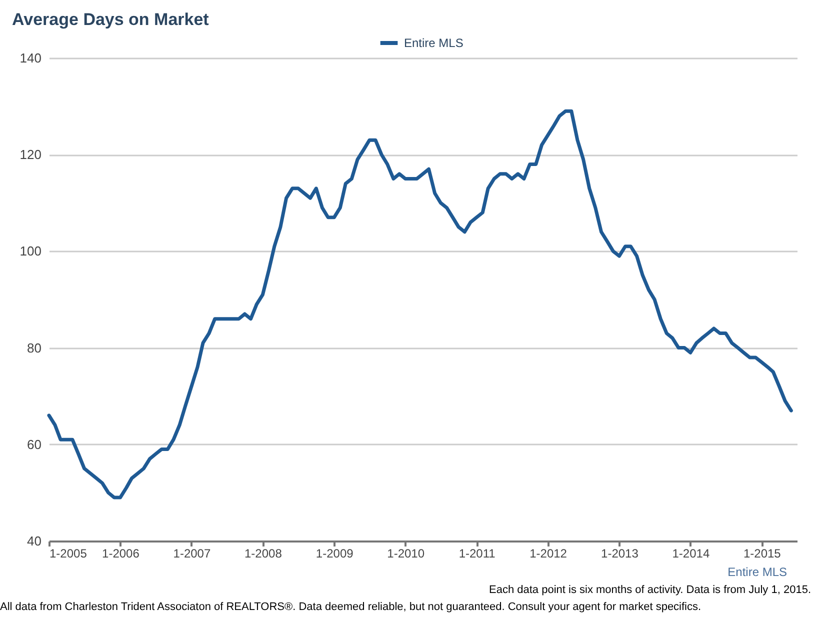  Describe the element at coordinates (757, 572) in the screenshot. I see `text: Entire MLS` at that location.